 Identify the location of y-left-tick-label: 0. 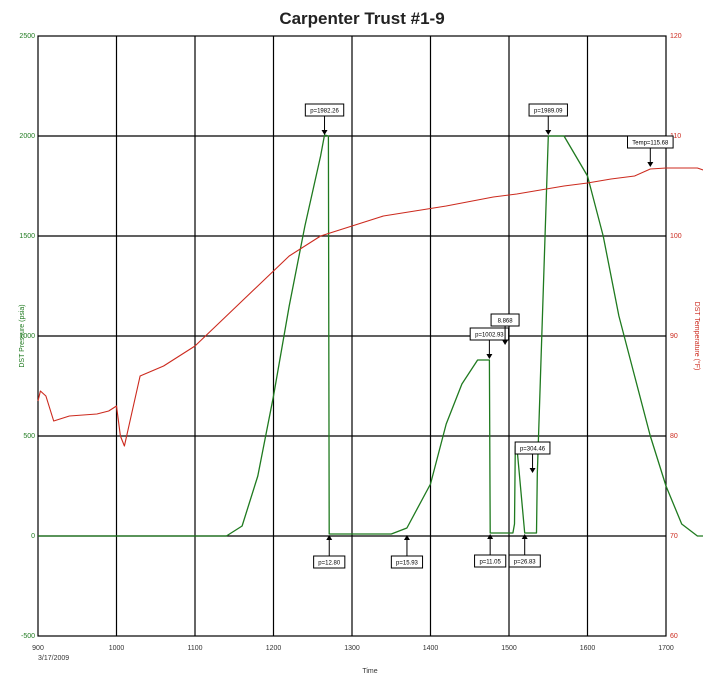
(33, 536).